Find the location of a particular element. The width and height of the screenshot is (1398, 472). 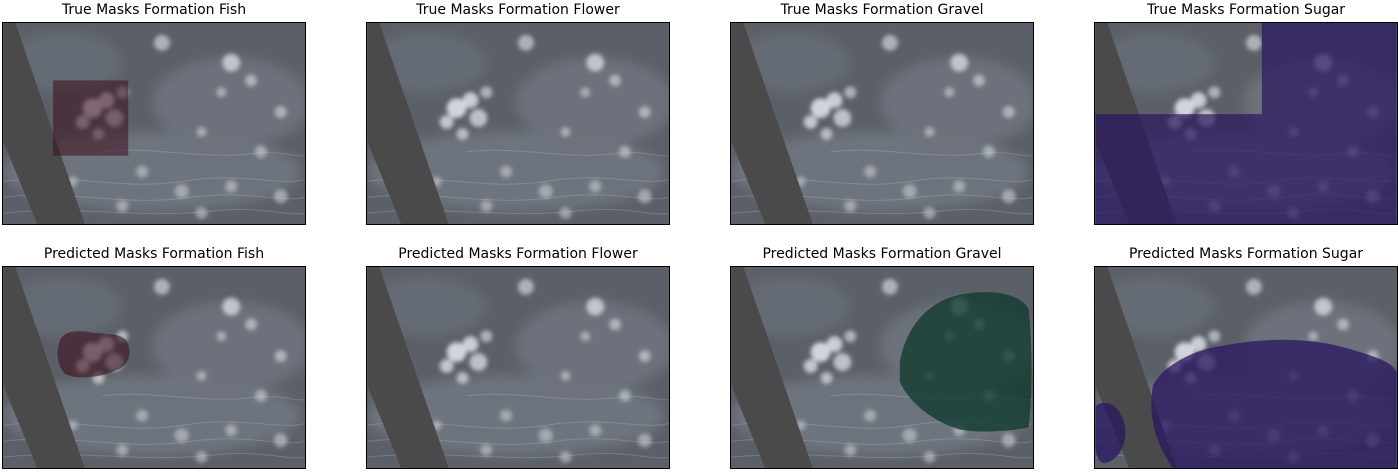

panel-title-pred-gravel: Predicted Masks Formation Gravel is located at coordinates (882, 254).